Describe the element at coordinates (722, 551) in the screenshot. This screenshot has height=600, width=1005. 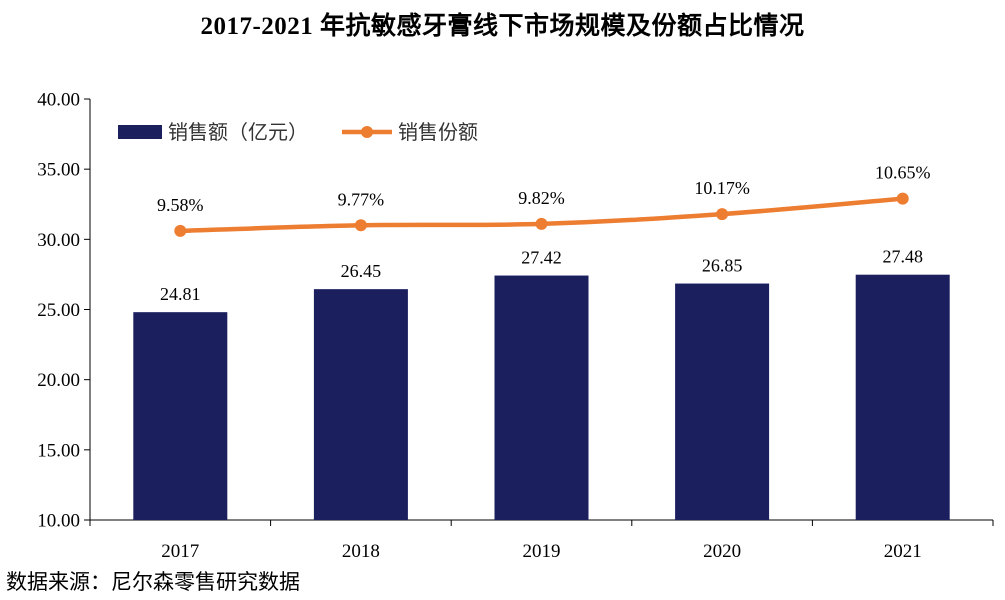
I see `x-tick-label: 2020` at that location.